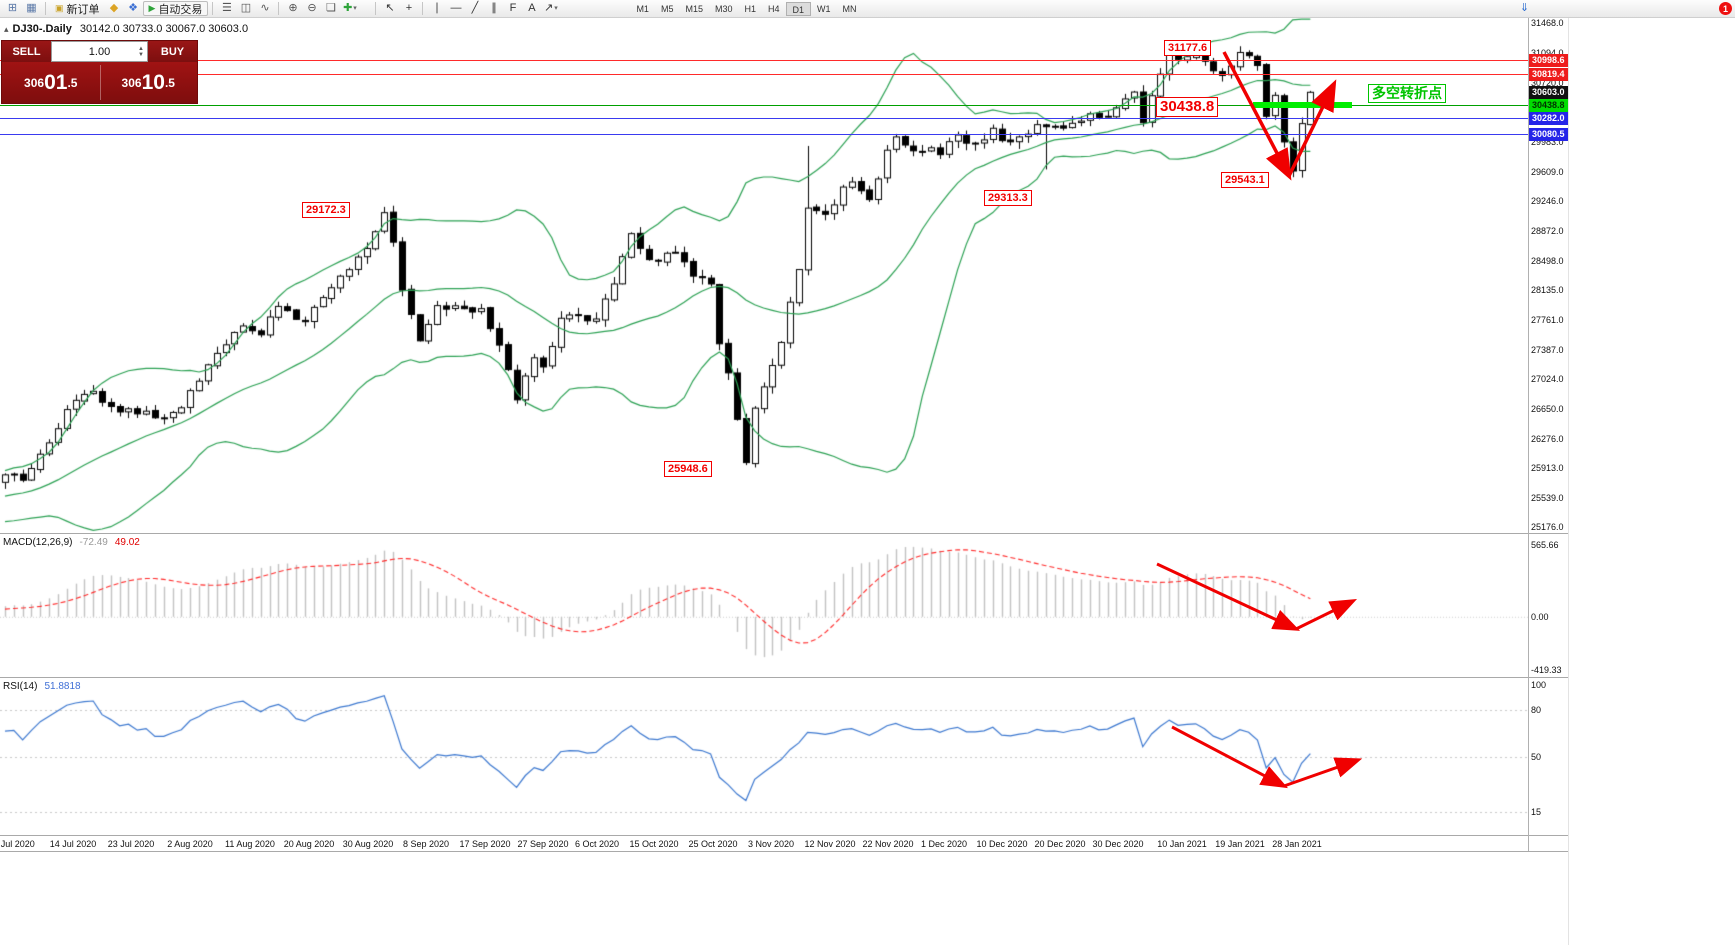 The height and width of the screenshot is (945, 1735). I want to click on time-axis-label: 6 Oct 2020, so click(597, 844).